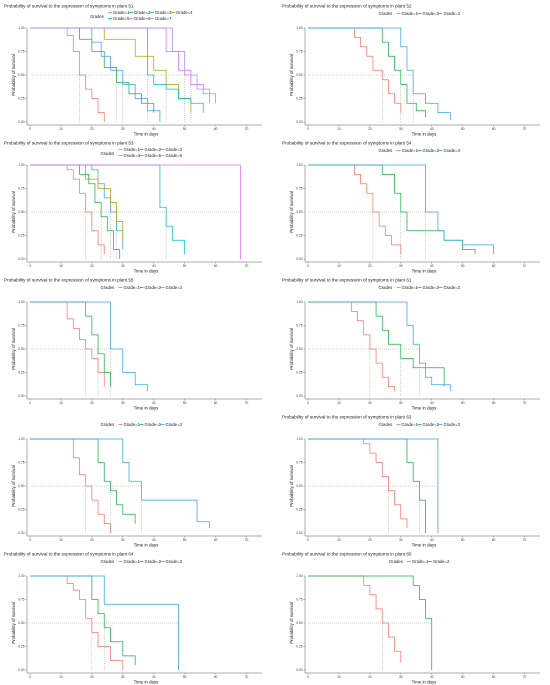 Image resolution: width=550 pixels, height=685 pixels. What do you see at coordinates (370, 540) in the screenshot?
I see `x-tick-label: 20` at bounding box center [370, 540].